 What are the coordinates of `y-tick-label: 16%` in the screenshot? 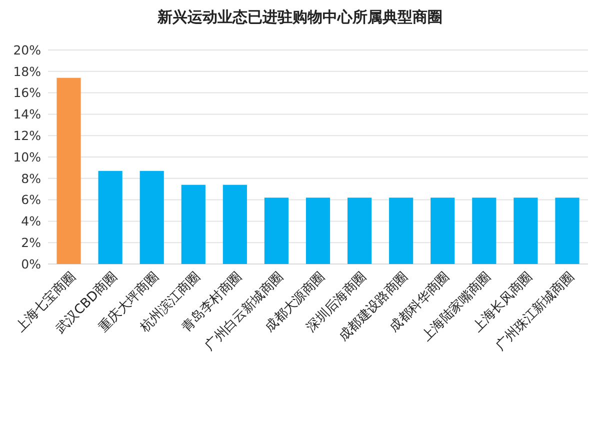 It's located at (27, 92).